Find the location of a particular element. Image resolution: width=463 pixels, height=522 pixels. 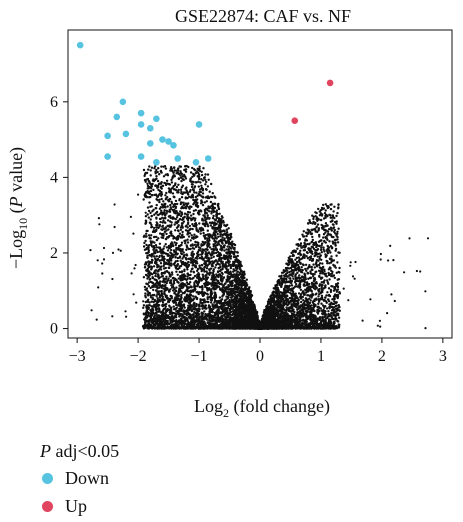

y-tick-label: 0 is located at coordinates (54, 329).